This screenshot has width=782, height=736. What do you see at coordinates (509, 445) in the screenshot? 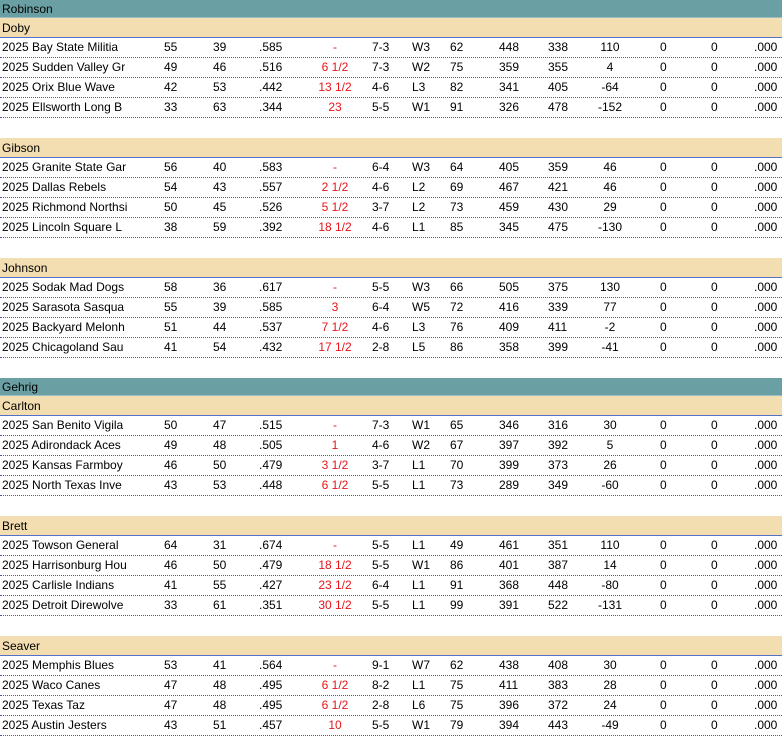
I see `runs-scored: 397` at bounding box center [509, 445].